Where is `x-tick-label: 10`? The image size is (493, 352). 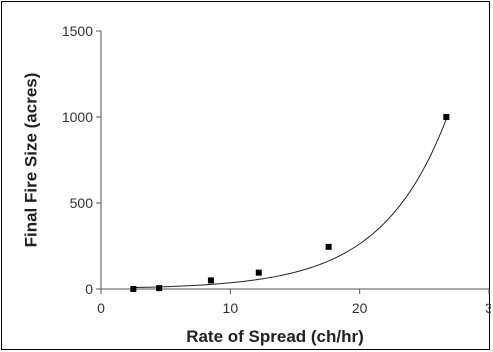 x-tick-label: 10 is located at coordinates (231, 308).